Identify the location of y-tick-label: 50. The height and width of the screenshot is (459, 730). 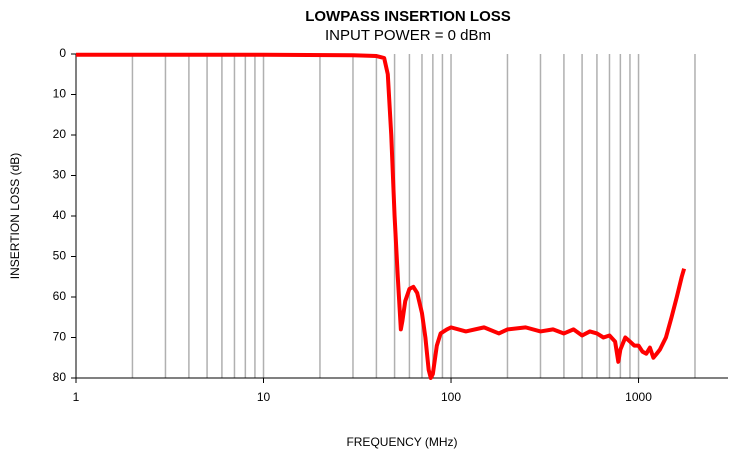
(60, 256).